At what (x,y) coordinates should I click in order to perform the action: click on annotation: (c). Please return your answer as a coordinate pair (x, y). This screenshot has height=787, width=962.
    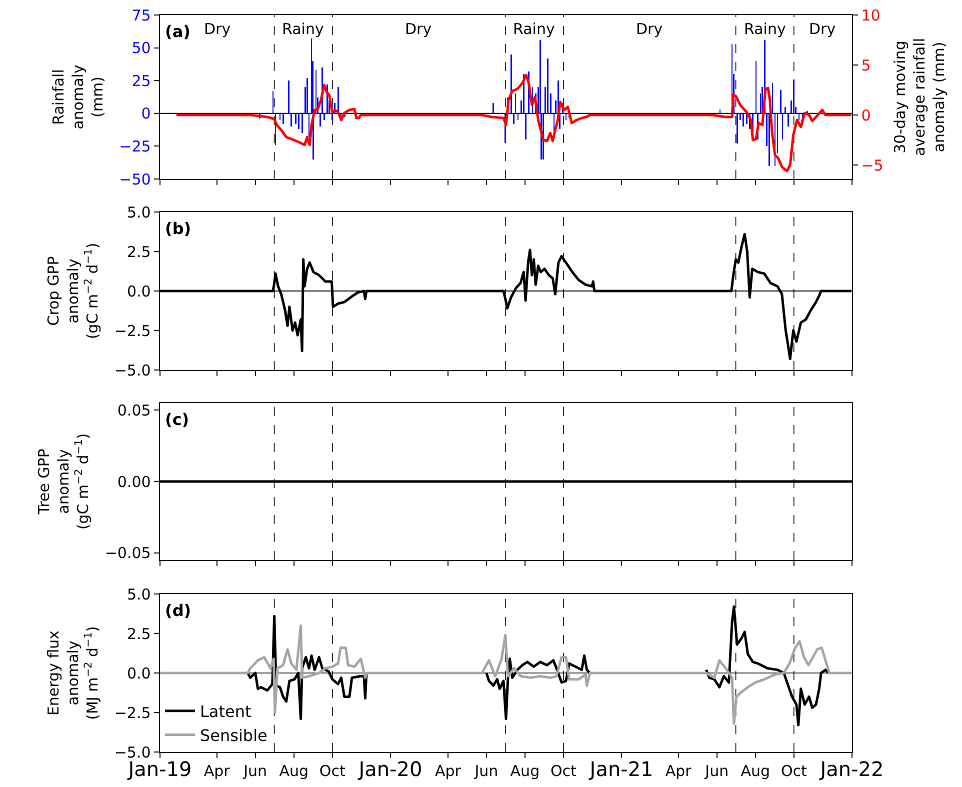
    Looking at the image, I should click on (177, 419).